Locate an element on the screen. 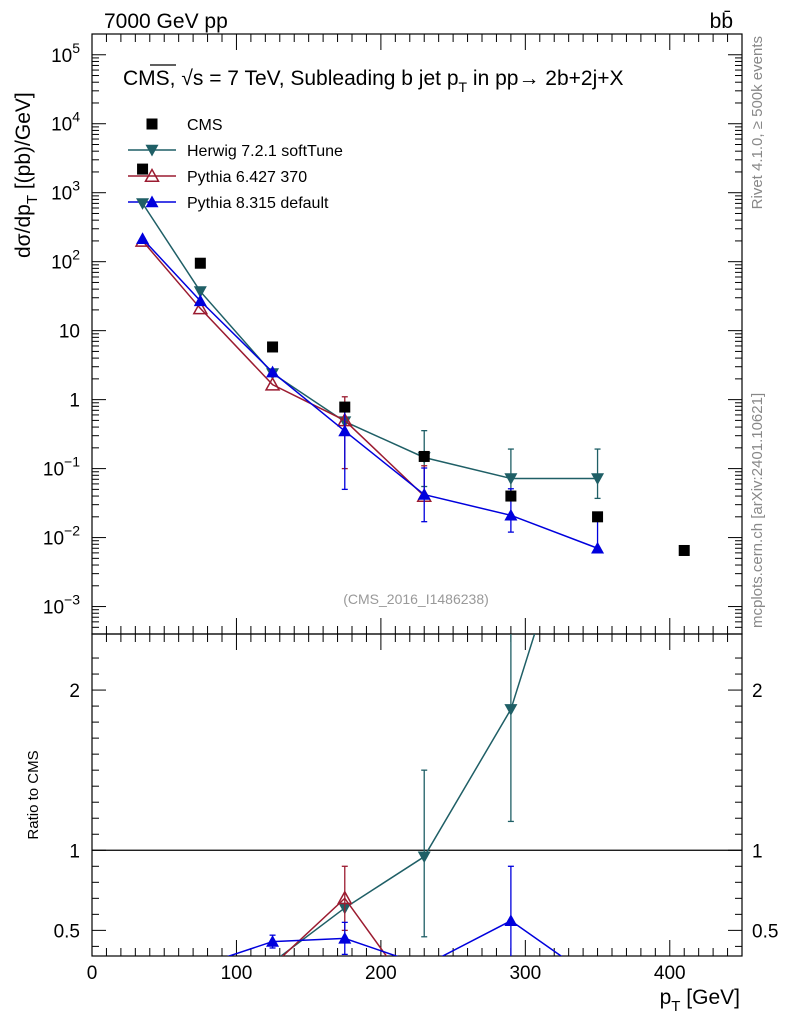  rivet-version-label: Rivet 4.1.0, ≥ 500k events is located at coordinates (757, 122).